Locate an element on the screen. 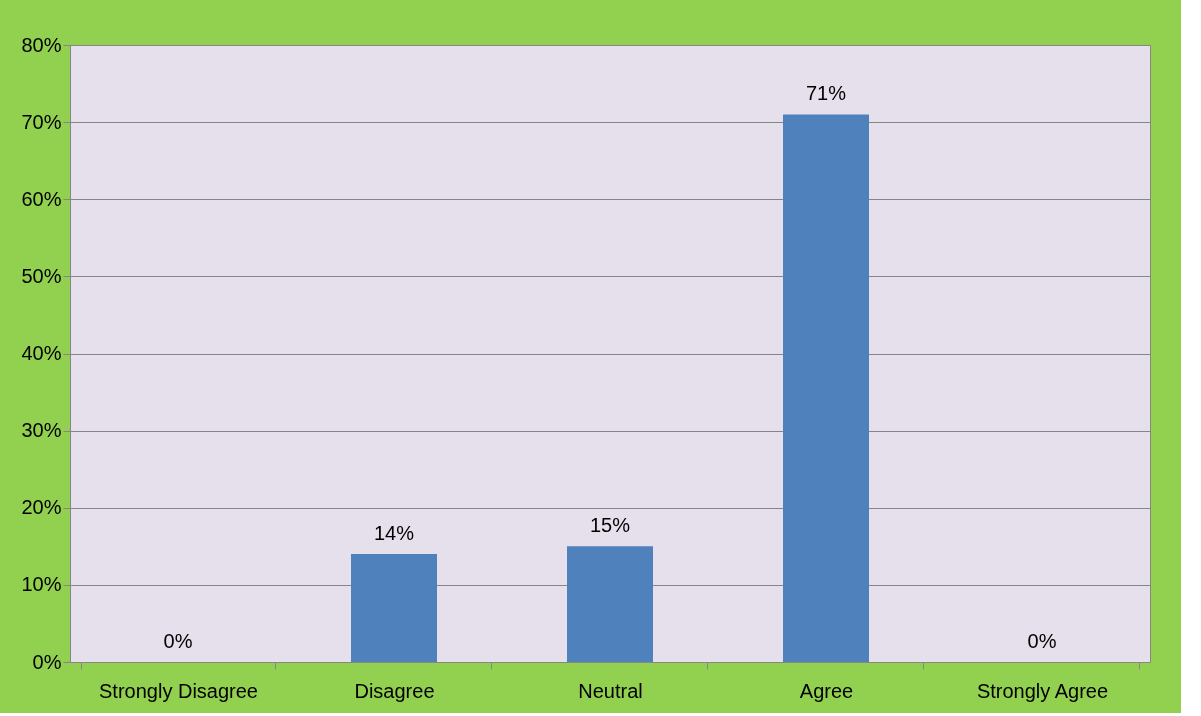 The image size is (1201, 716). x-tick-label: Strongly Disagree is located at coordinates (178, 690).